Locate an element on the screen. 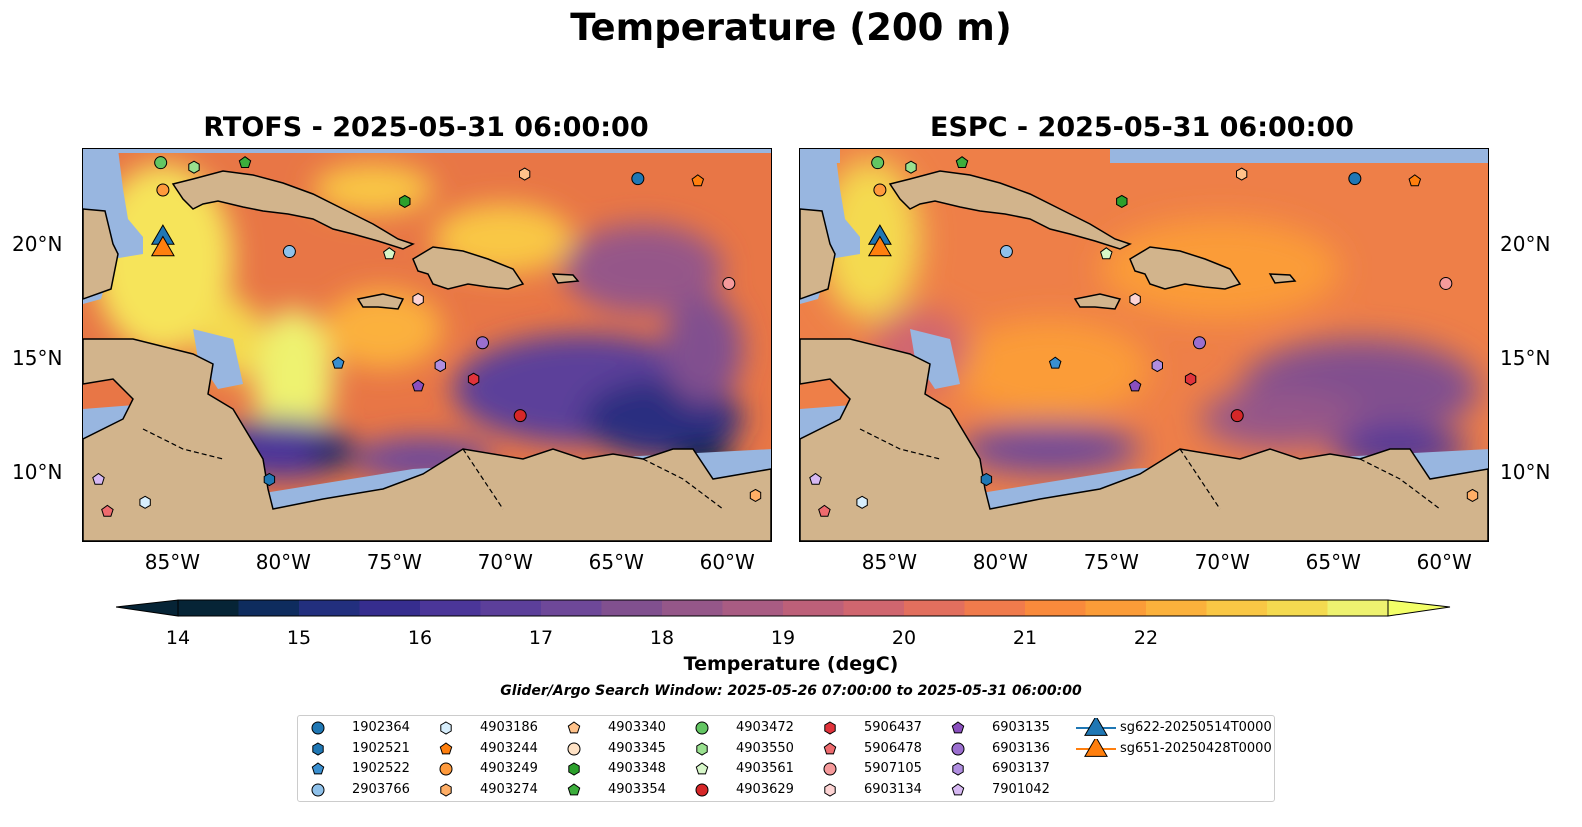  legend-label: 4903472 is located at coordinates (765, 727).